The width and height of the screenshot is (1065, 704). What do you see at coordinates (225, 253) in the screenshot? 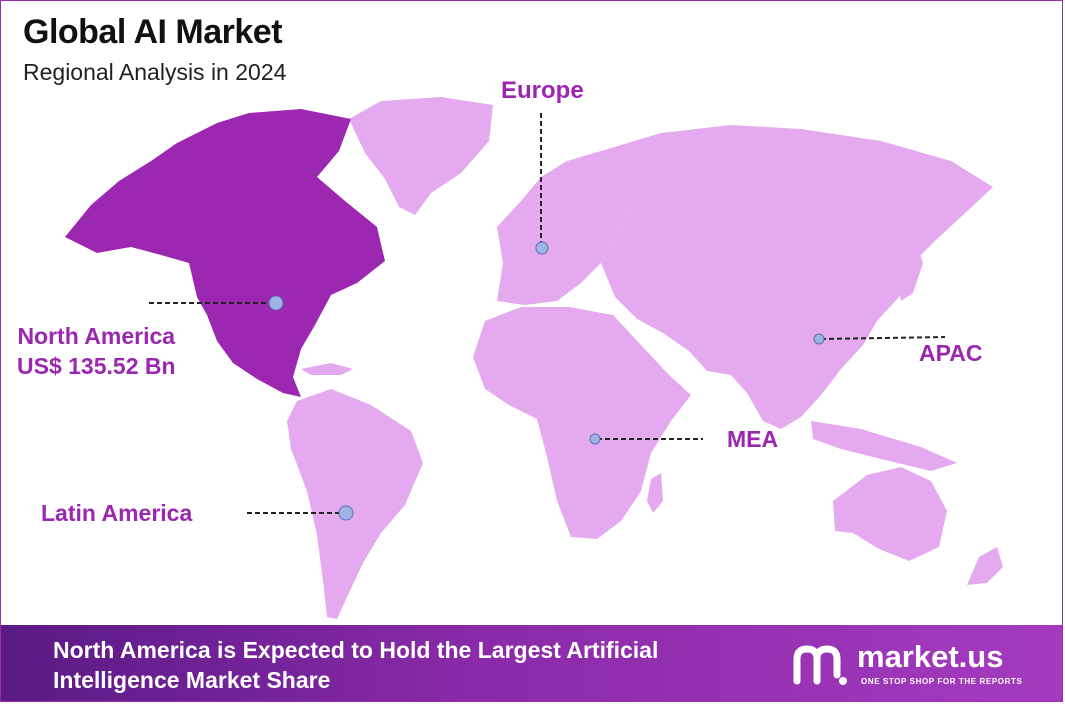
I see `map-north-america` at bounding box center [225, 253].